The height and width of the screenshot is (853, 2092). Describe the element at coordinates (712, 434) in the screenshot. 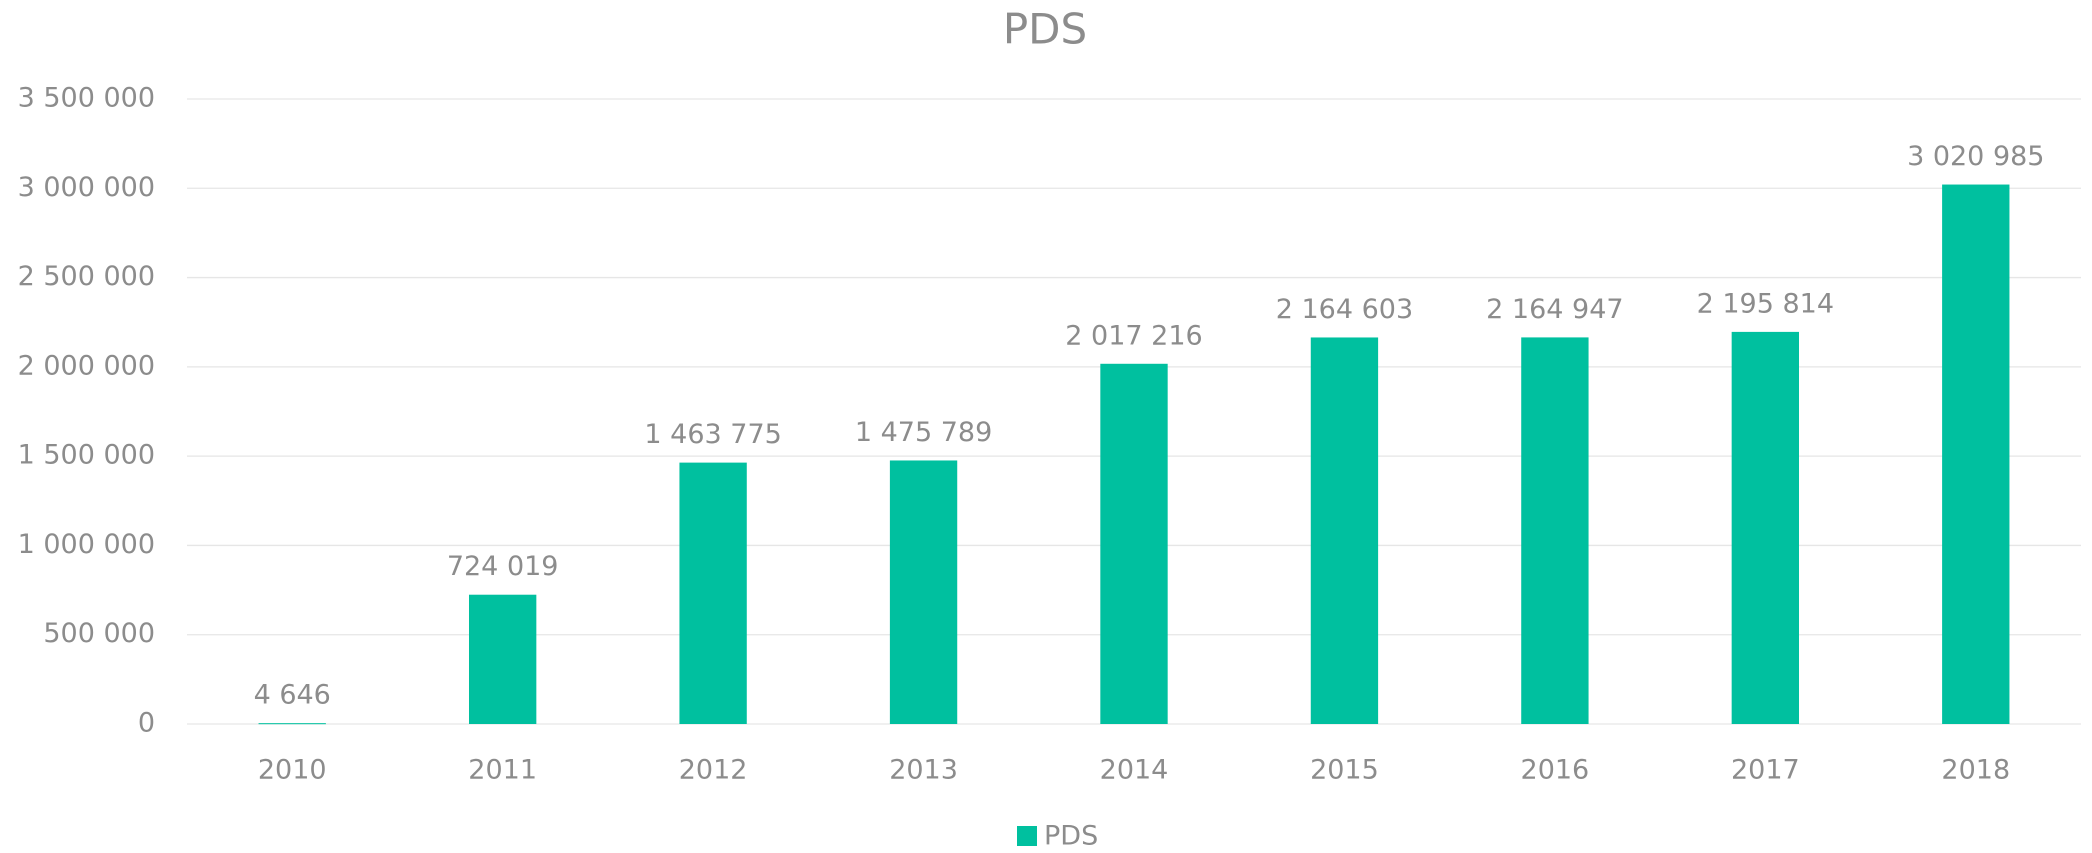

I see `data-label: 1 463 775` at that location.